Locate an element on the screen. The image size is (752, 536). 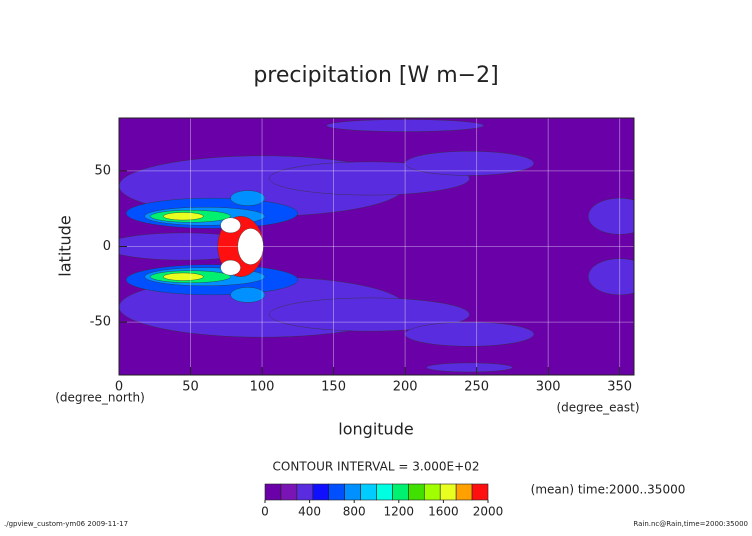
colorbar-tick-label: 1600 is located at coordinates (443, 512).